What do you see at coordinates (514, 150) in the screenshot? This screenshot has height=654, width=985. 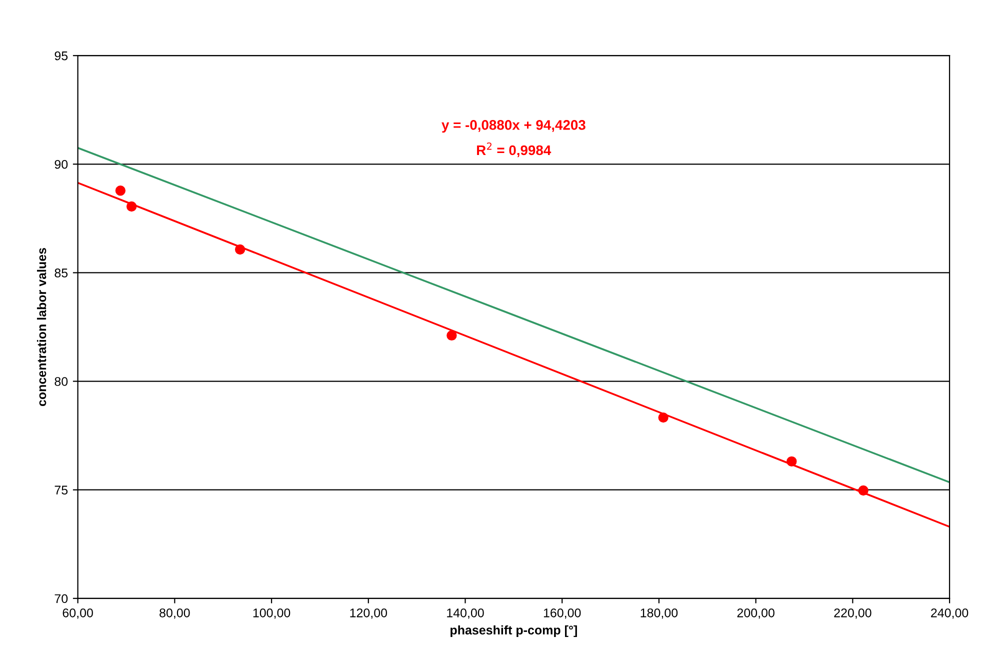 I see `annotation: R$^{2}$ = 0,9984` at bounding box center [514, 150].